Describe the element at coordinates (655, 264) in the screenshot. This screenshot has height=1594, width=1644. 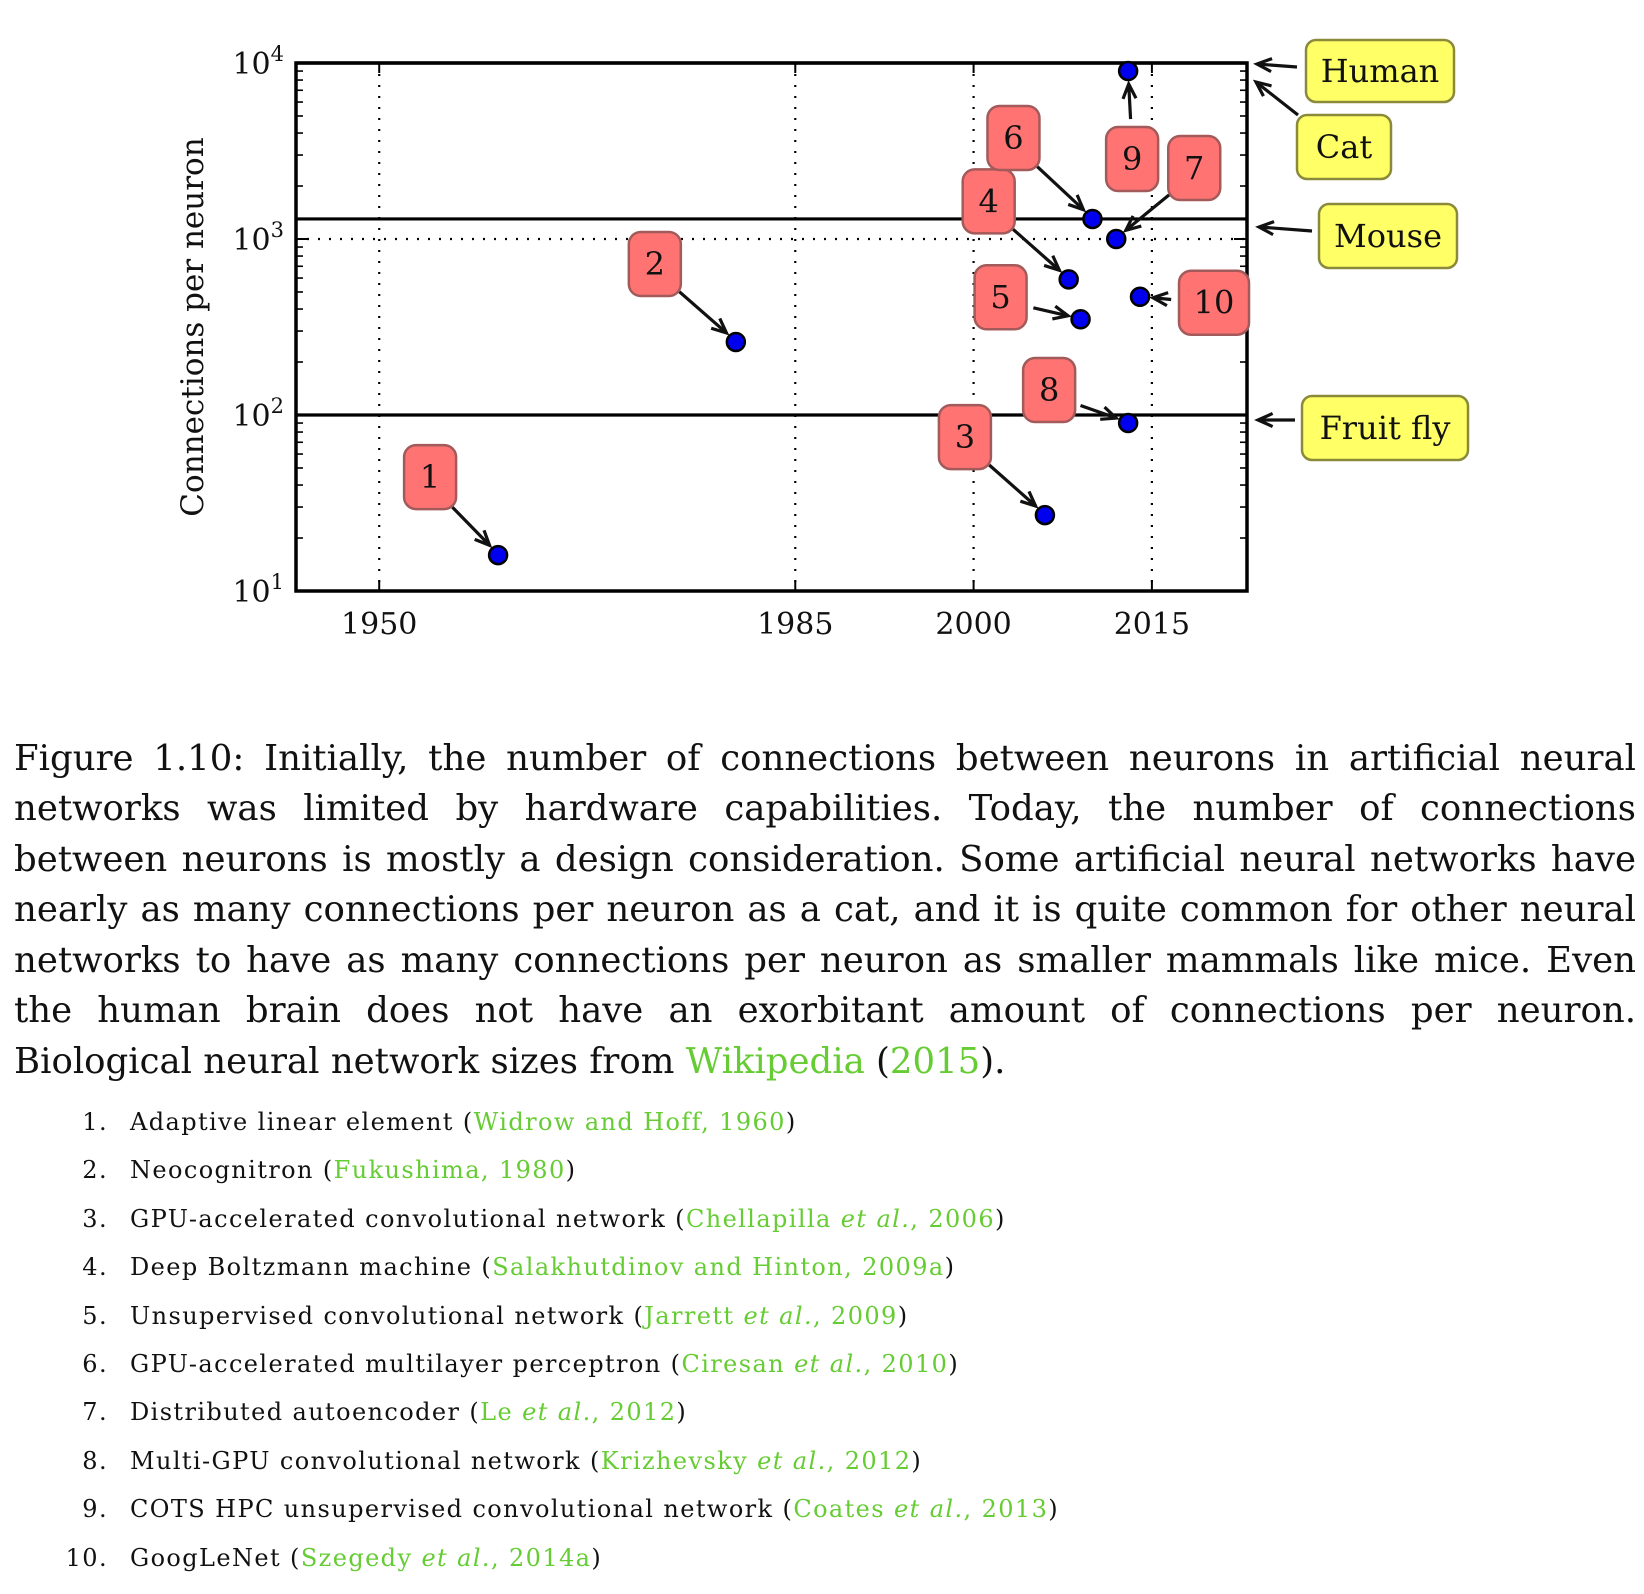
I see `point-label-text: 2` at that location.